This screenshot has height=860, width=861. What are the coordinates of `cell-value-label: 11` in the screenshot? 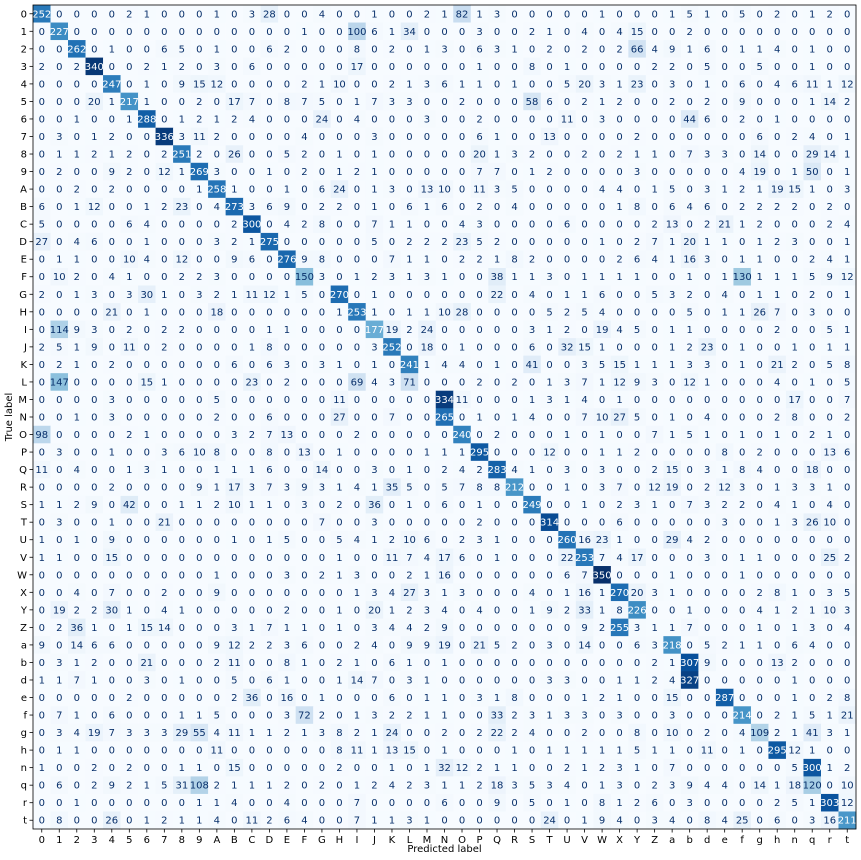 It's located at (234, 733).